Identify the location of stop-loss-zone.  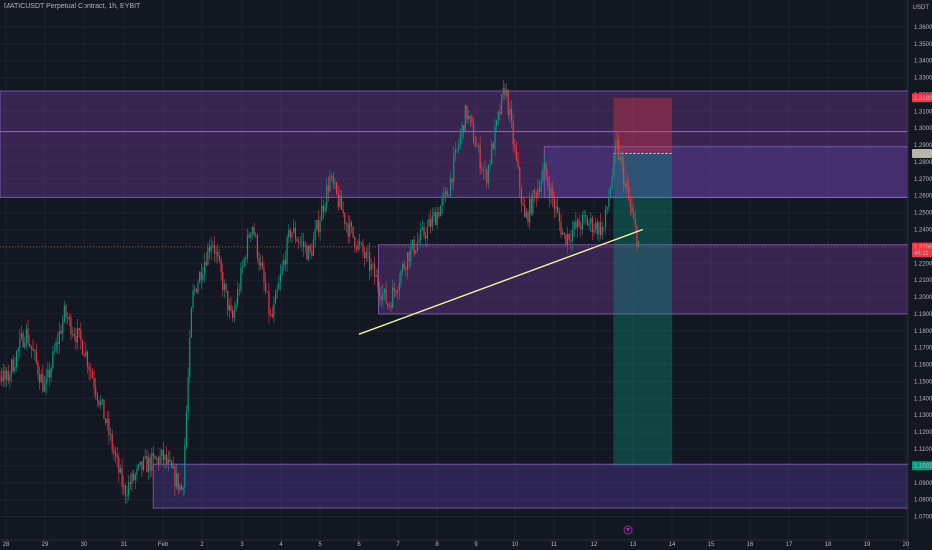
(643, 125).